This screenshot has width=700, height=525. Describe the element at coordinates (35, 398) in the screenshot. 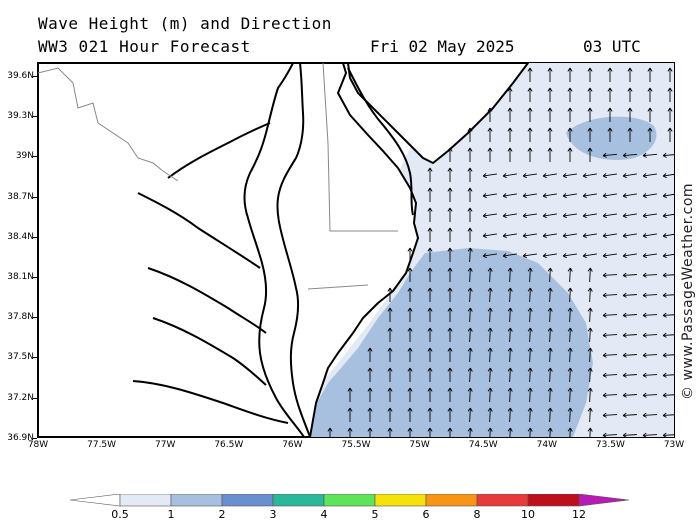

I see `lat-tick-mark` at that location.